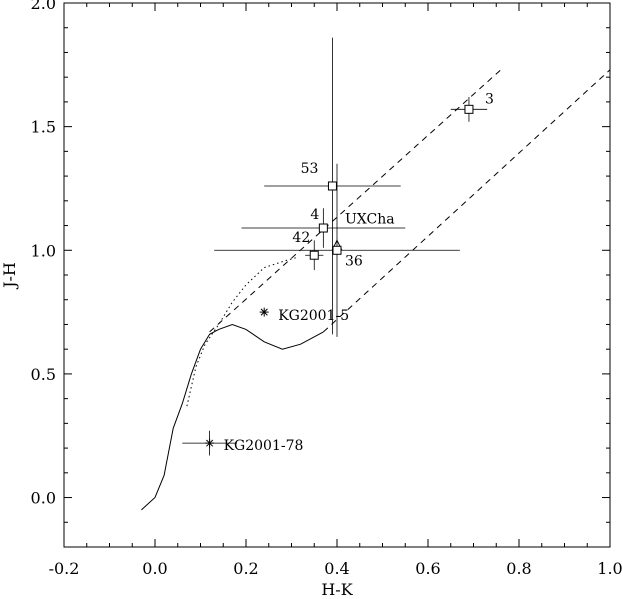 The height and width of the screenshot is (599, 623). Describe the element at coordinates (308, 250) in the screenshot. I see `data-point: 42` at that location.